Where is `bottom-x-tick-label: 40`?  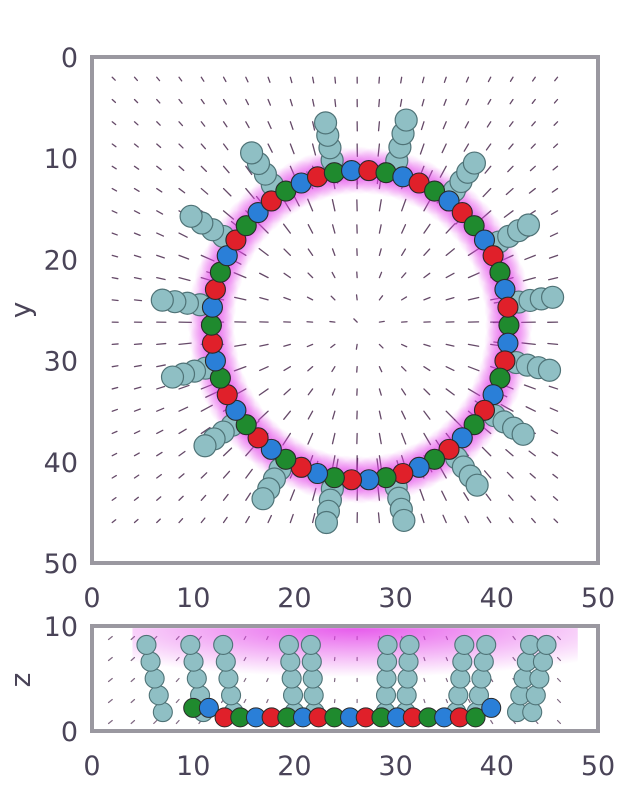
bottom-x-tick-label: 40 is located at coordinates (497, 766).